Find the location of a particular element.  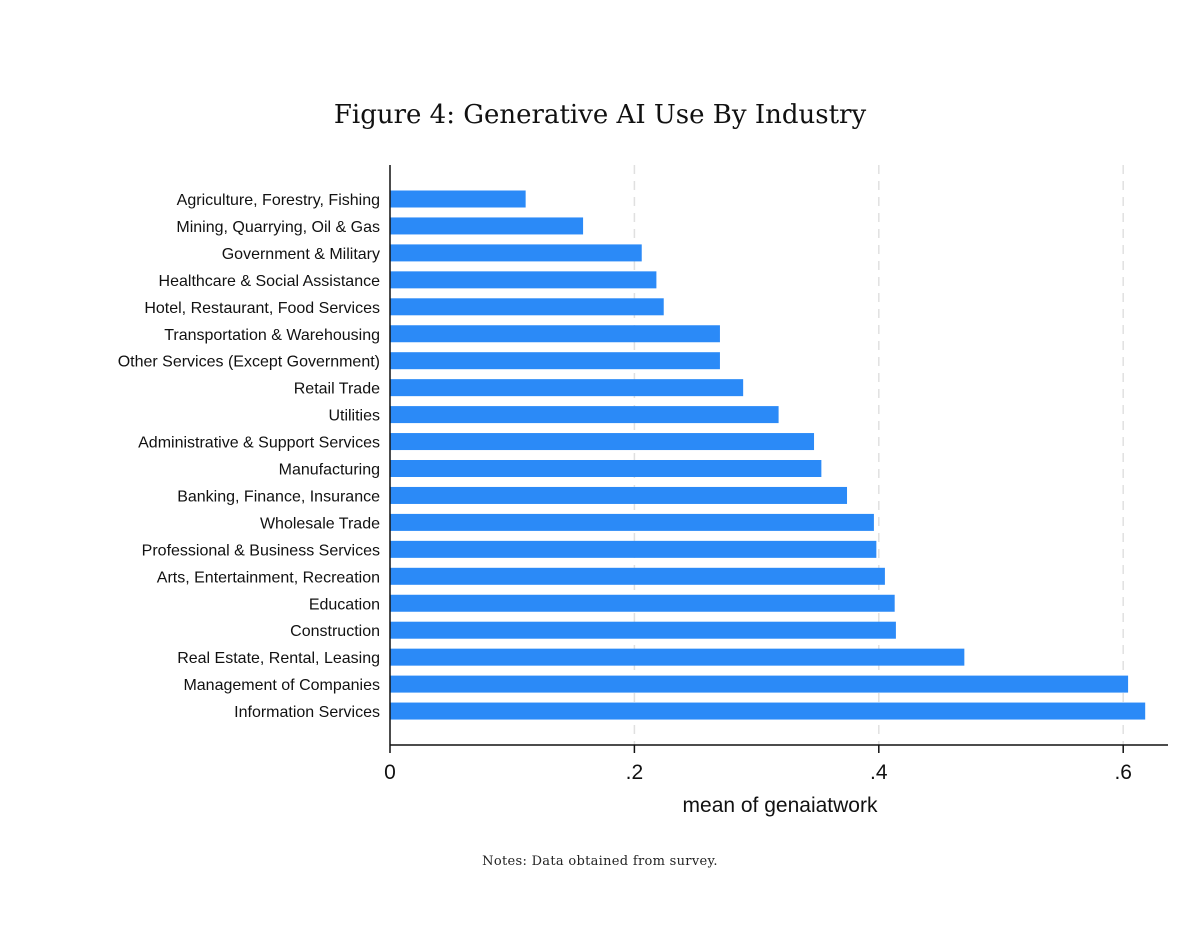

category-label: Construction is located at coordinates (335, 631).